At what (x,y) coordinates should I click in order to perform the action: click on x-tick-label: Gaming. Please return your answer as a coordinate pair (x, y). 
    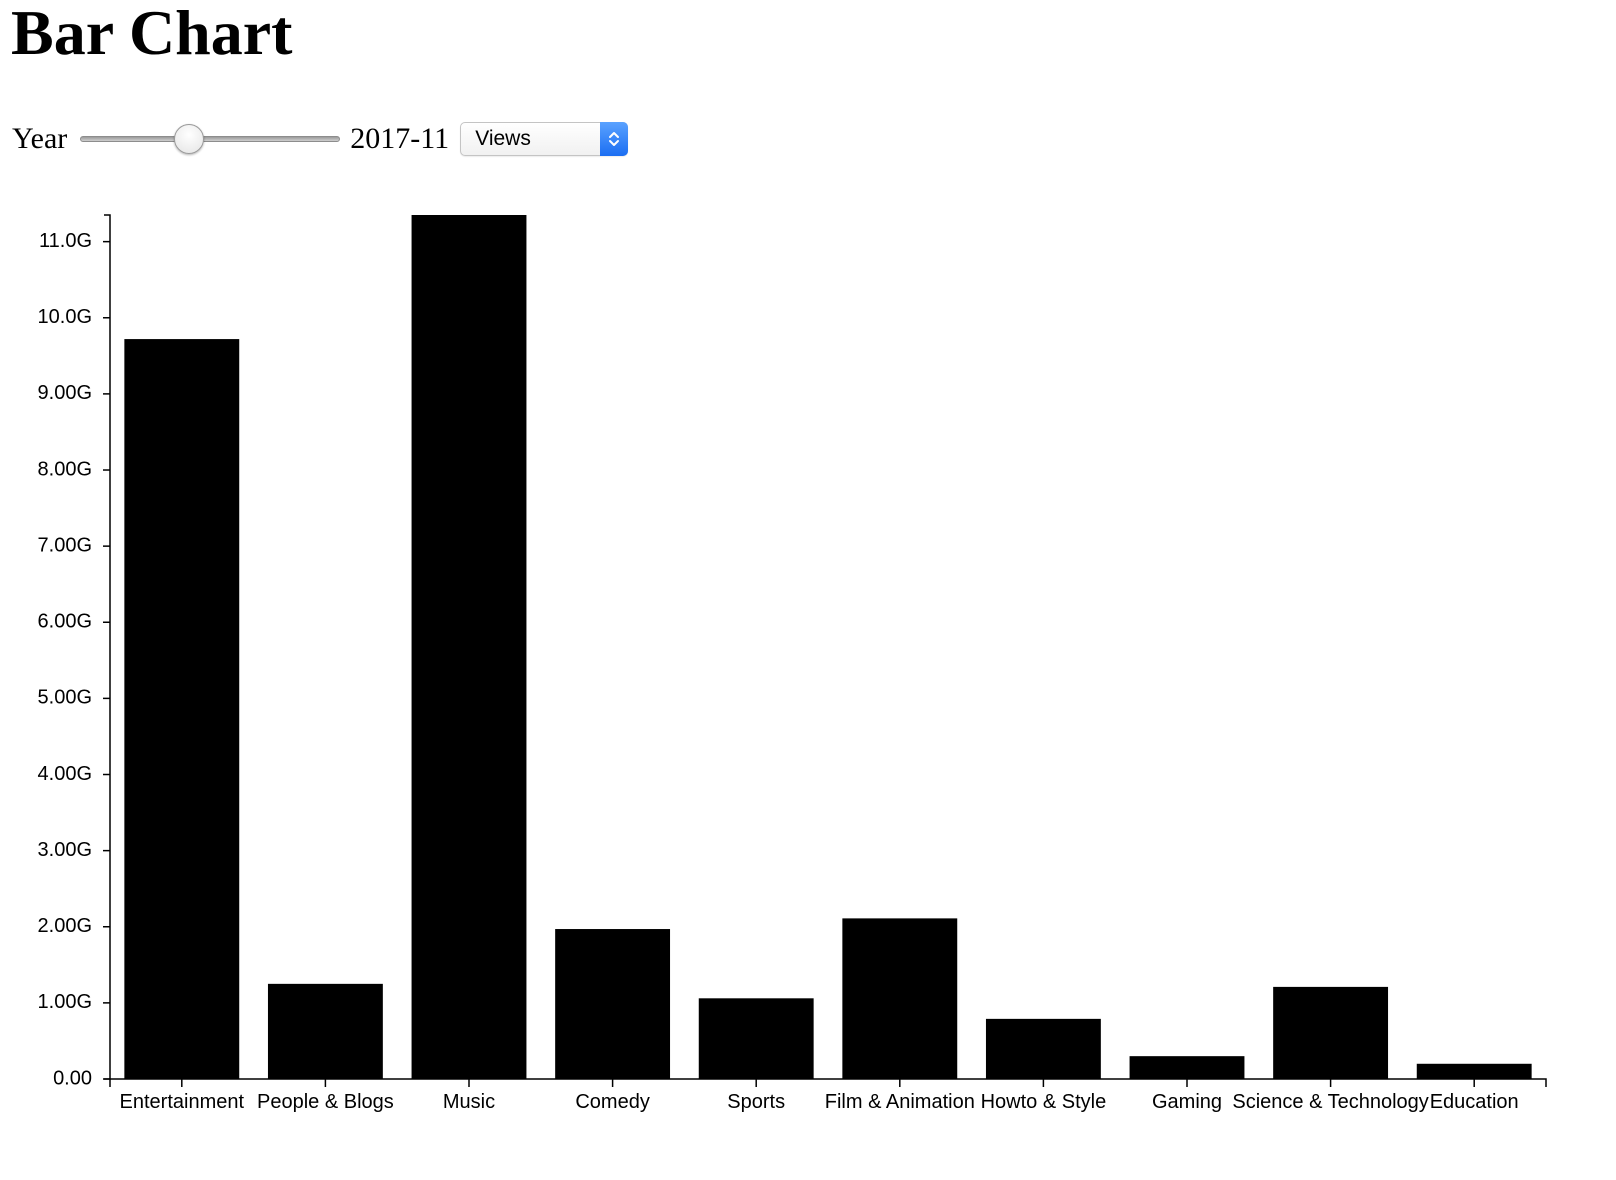
    Looking at the image, I should click on (1187, 1102).